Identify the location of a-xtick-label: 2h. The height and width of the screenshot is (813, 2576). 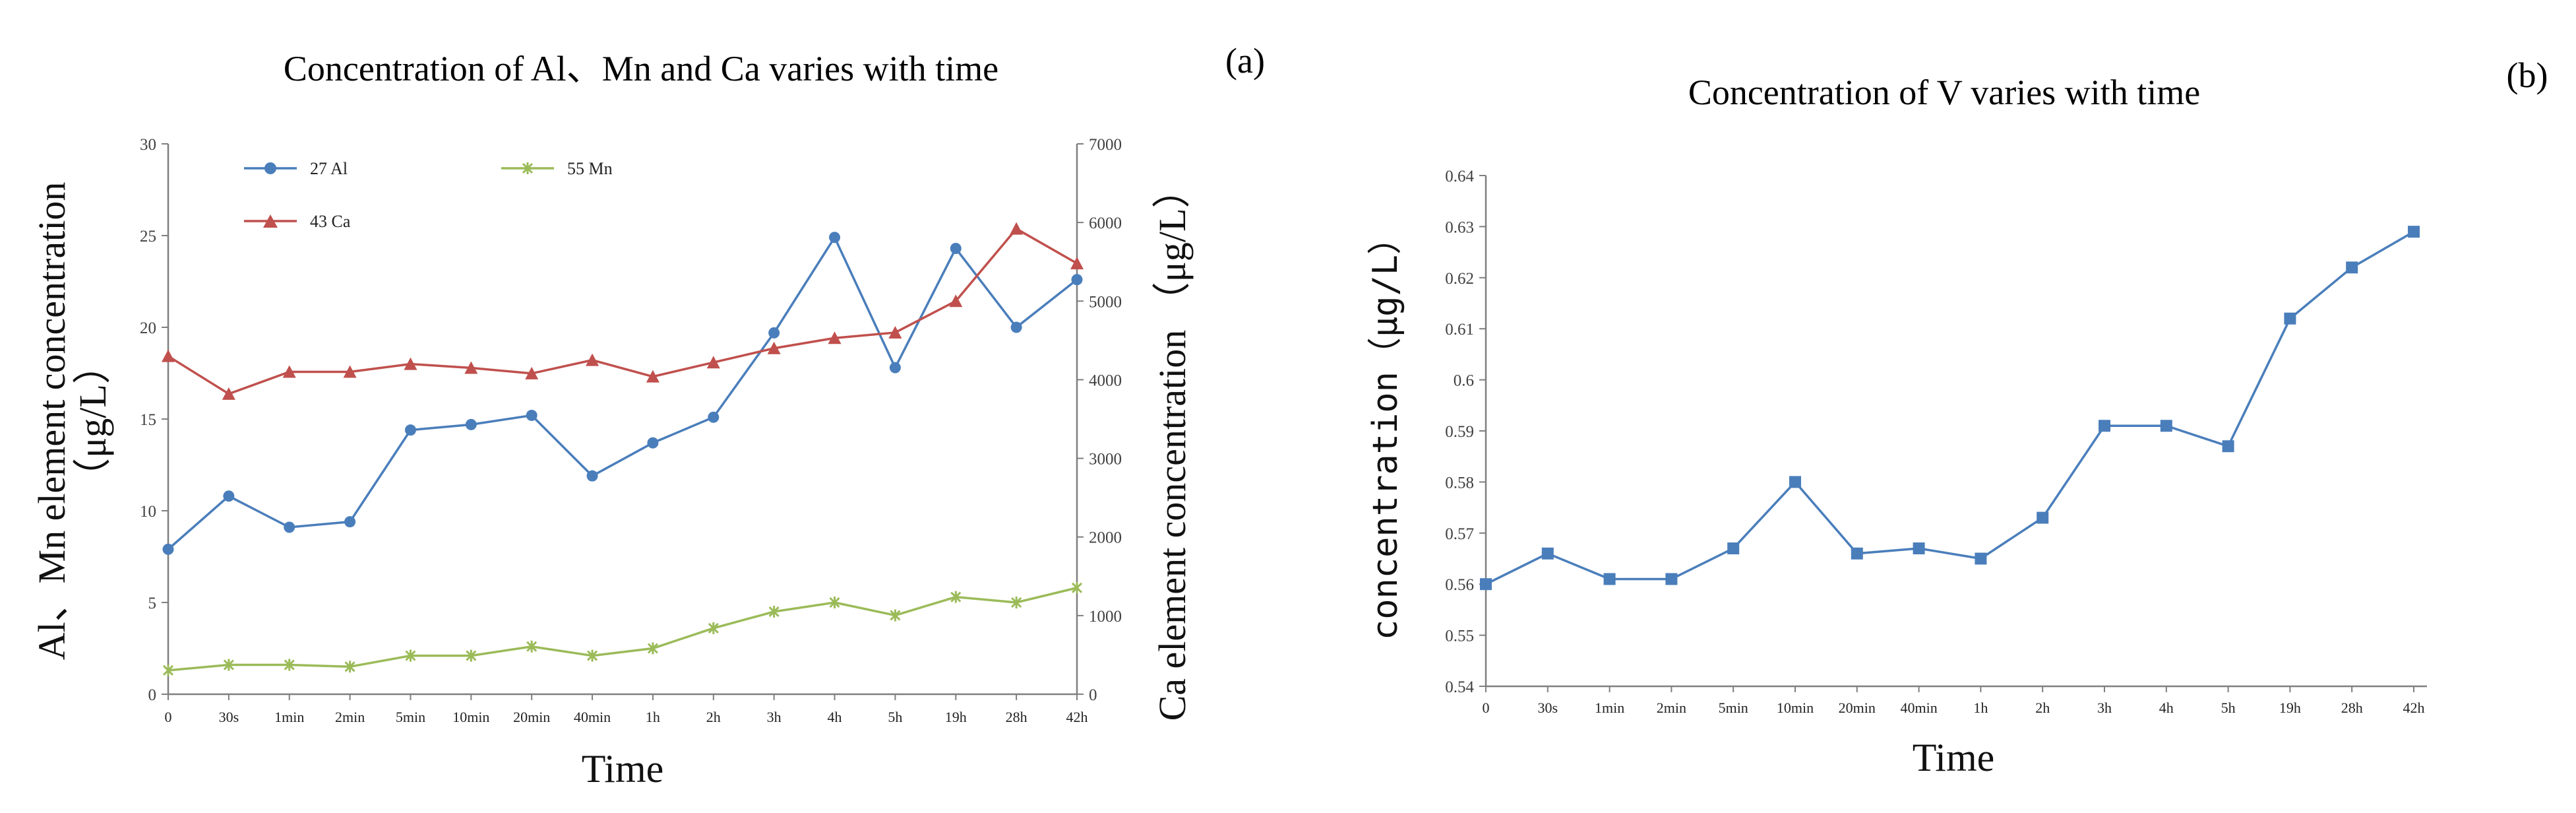
(713, 717).